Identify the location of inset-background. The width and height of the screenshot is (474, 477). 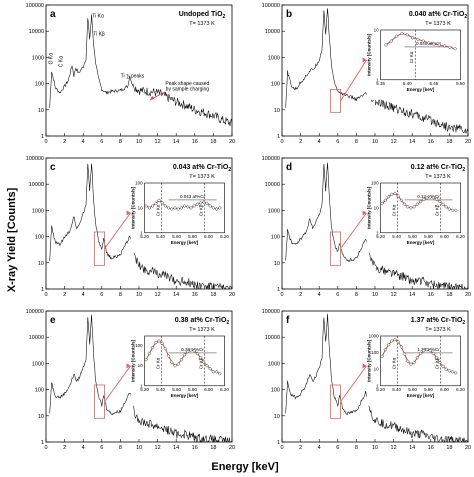
(179, 216).